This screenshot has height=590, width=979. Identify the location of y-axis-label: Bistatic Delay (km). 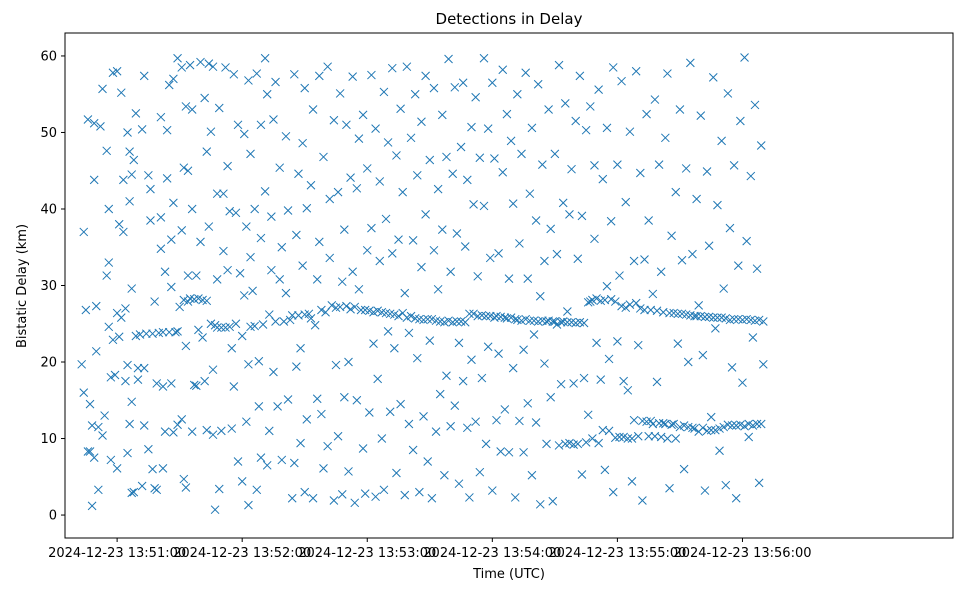
(22, 286).